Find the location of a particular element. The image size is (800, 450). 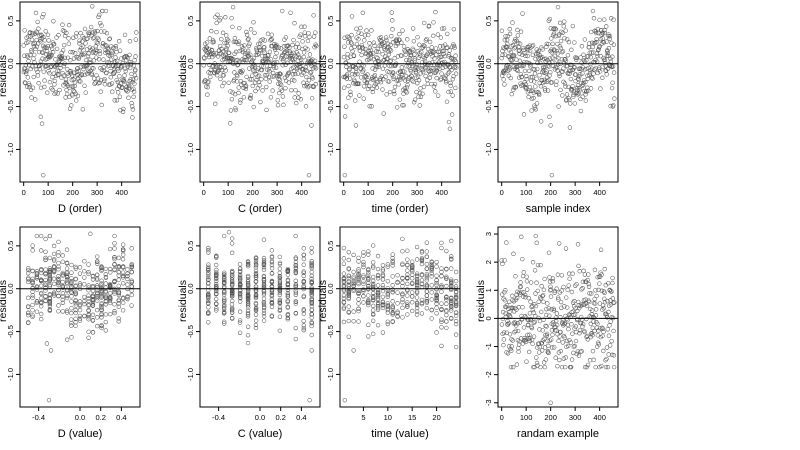

outlier-point is located at coordinates (552, 175).